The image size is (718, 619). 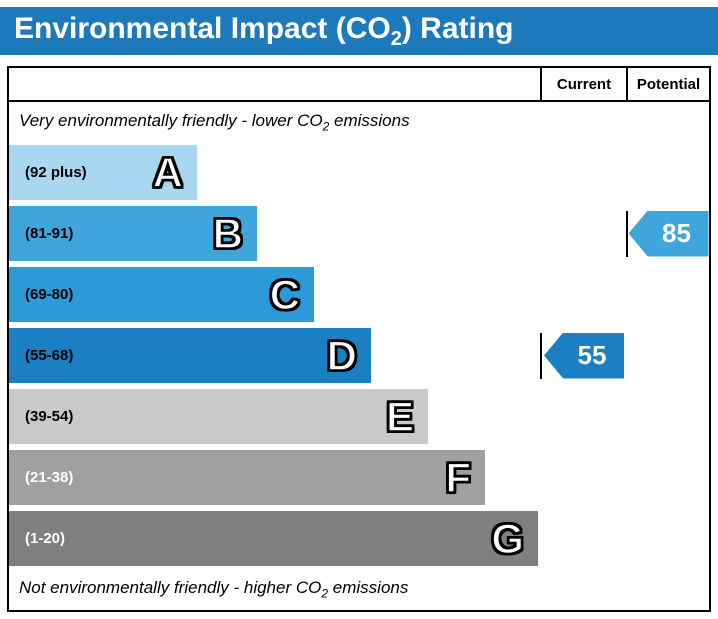 What do you see at coordinates (45, 538) in the screenshot?
I see `band-range-label: (1-20)` at bounding box center [45, 538].